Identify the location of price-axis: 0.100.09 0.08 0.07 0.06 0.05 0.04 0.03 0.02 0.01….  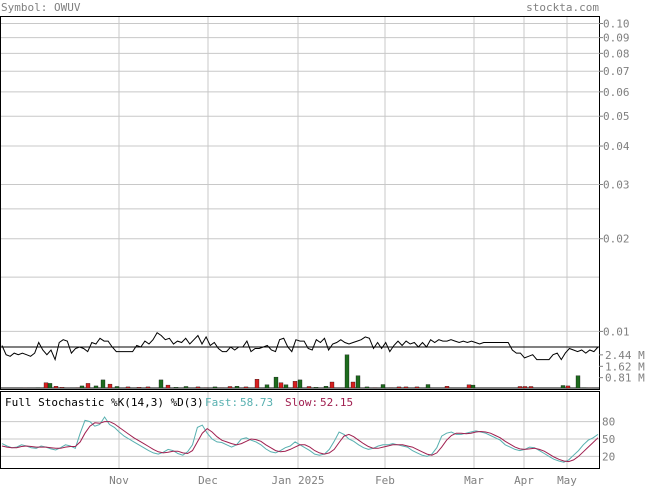
(622, 240).